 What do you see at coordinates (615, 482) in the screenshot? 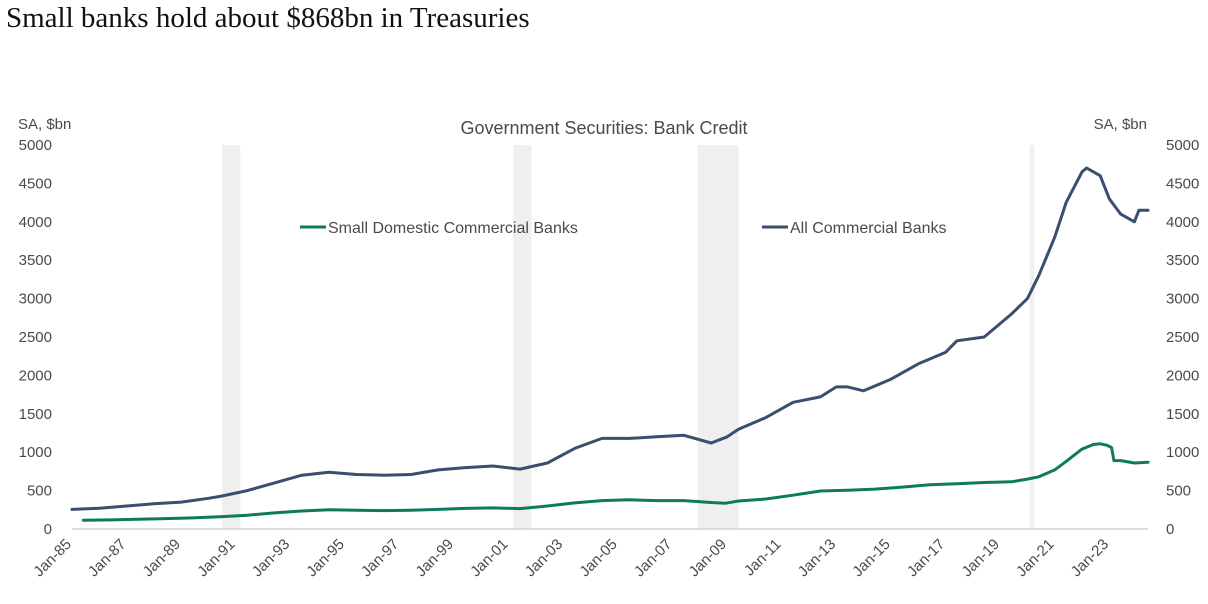
I see `series-line-small-banks` at bounding box center [615, 482].